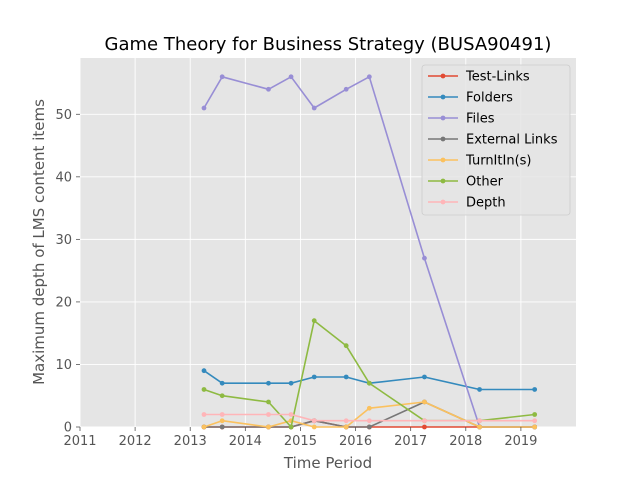  Describe the element at coordinates (512, 140) in the screenshot. I see `legend-label: External Links` at that location.